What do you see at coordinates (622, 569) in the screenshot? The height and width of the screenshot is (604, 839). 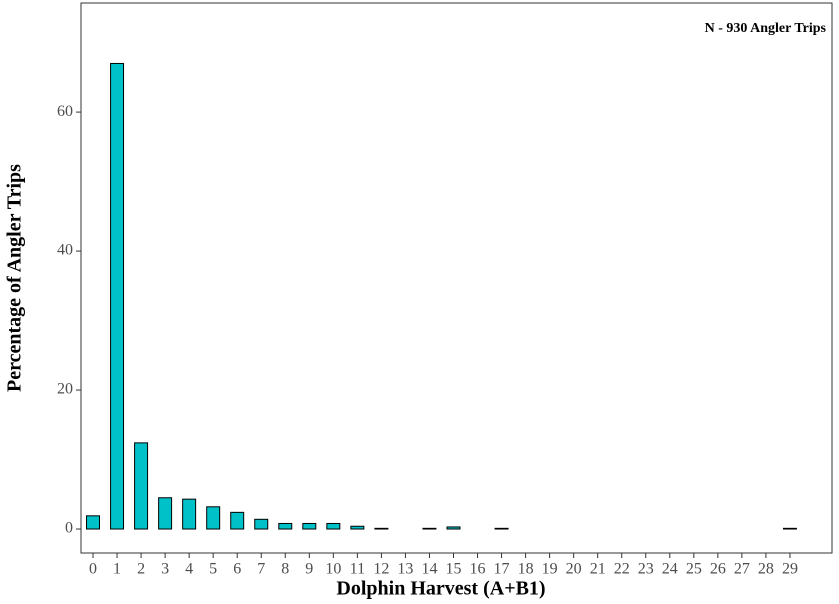 I see `x-tick-label: 22` at bounding box center [622, 569].